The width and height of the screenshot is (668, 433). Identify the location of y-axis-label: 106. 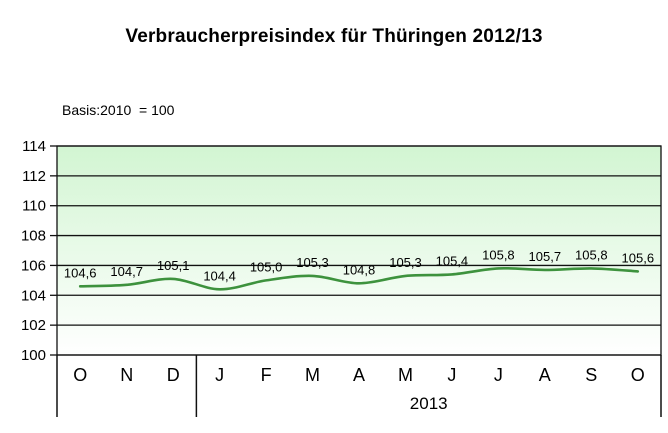
(33, 265).